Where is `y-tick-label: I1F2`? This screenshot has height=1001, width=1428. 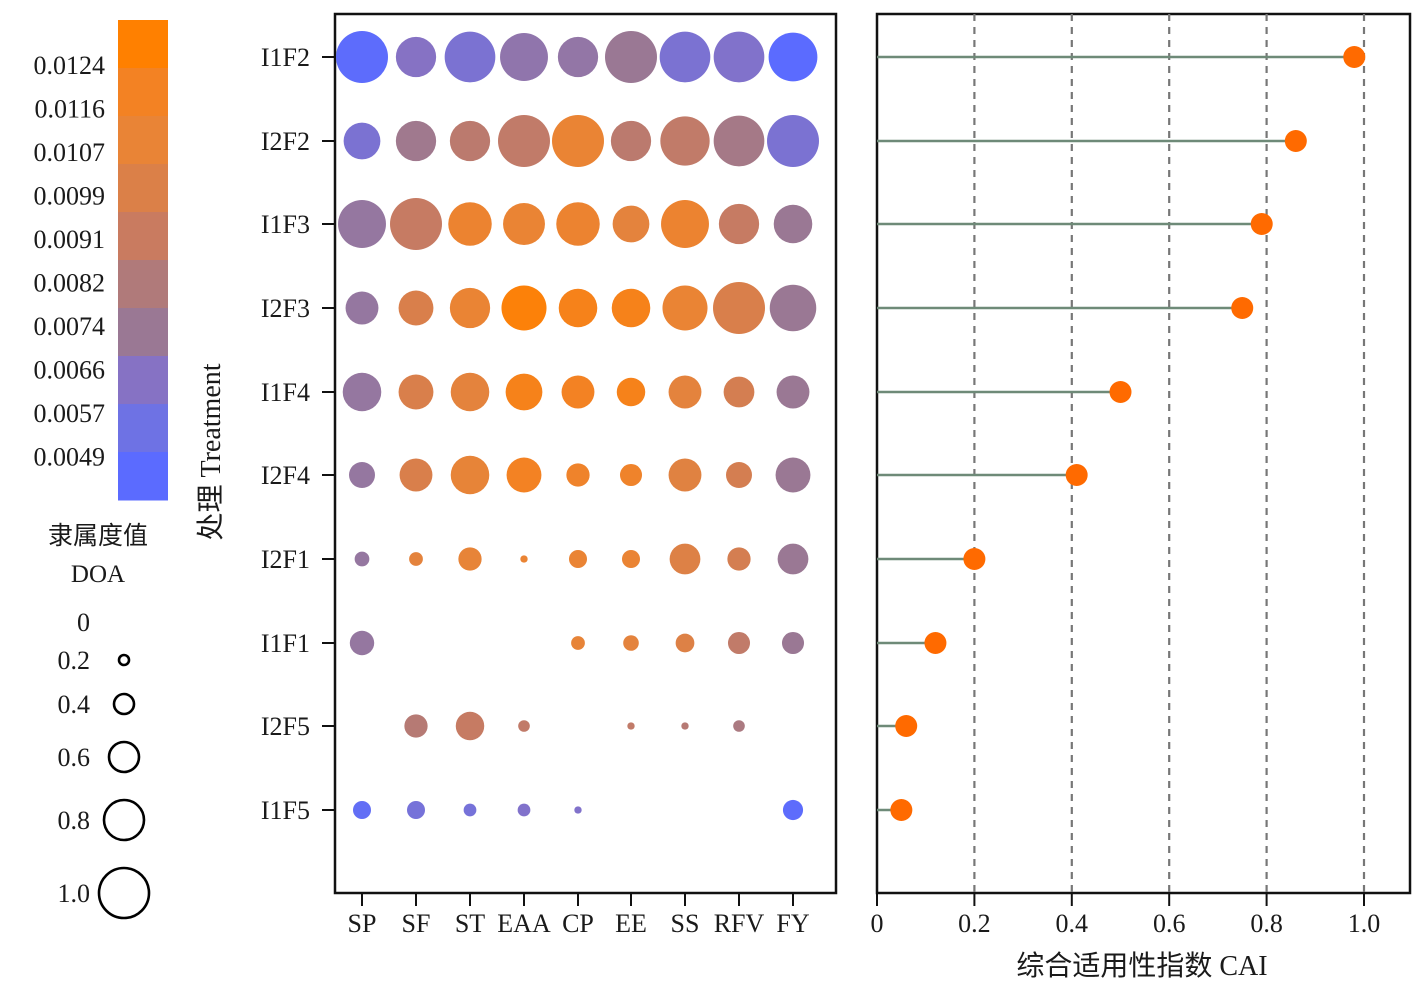 y-tick-label: I1F2 is located at coordinates (285, 57).